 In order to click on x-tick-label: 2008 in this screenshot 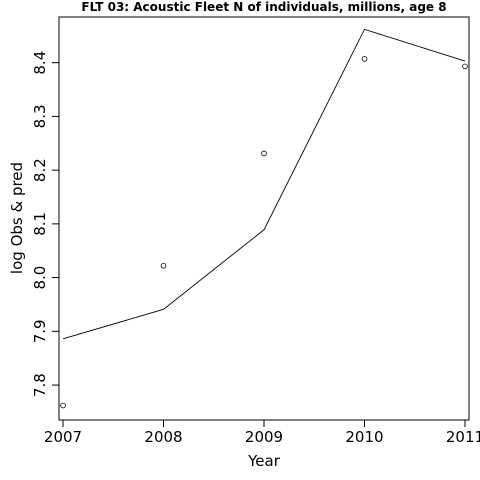, I will do `click(163, 437)`.